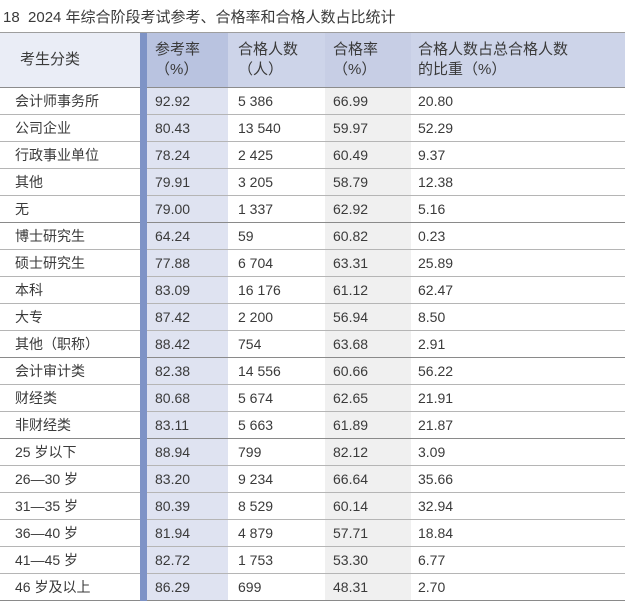 The width and height of the screenshot is (625, 612). I want to click on ref-rate-cell: 88.42, so click(187, 344).